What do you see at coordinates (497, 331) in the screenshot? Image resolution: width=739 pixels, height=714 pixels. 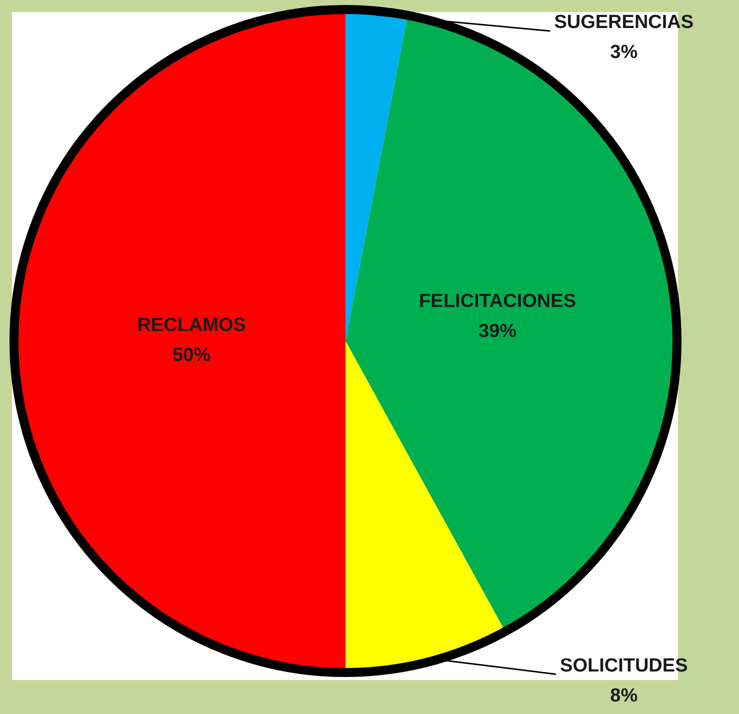 I see `data-label: 39%` at bounding box center [497, 331].